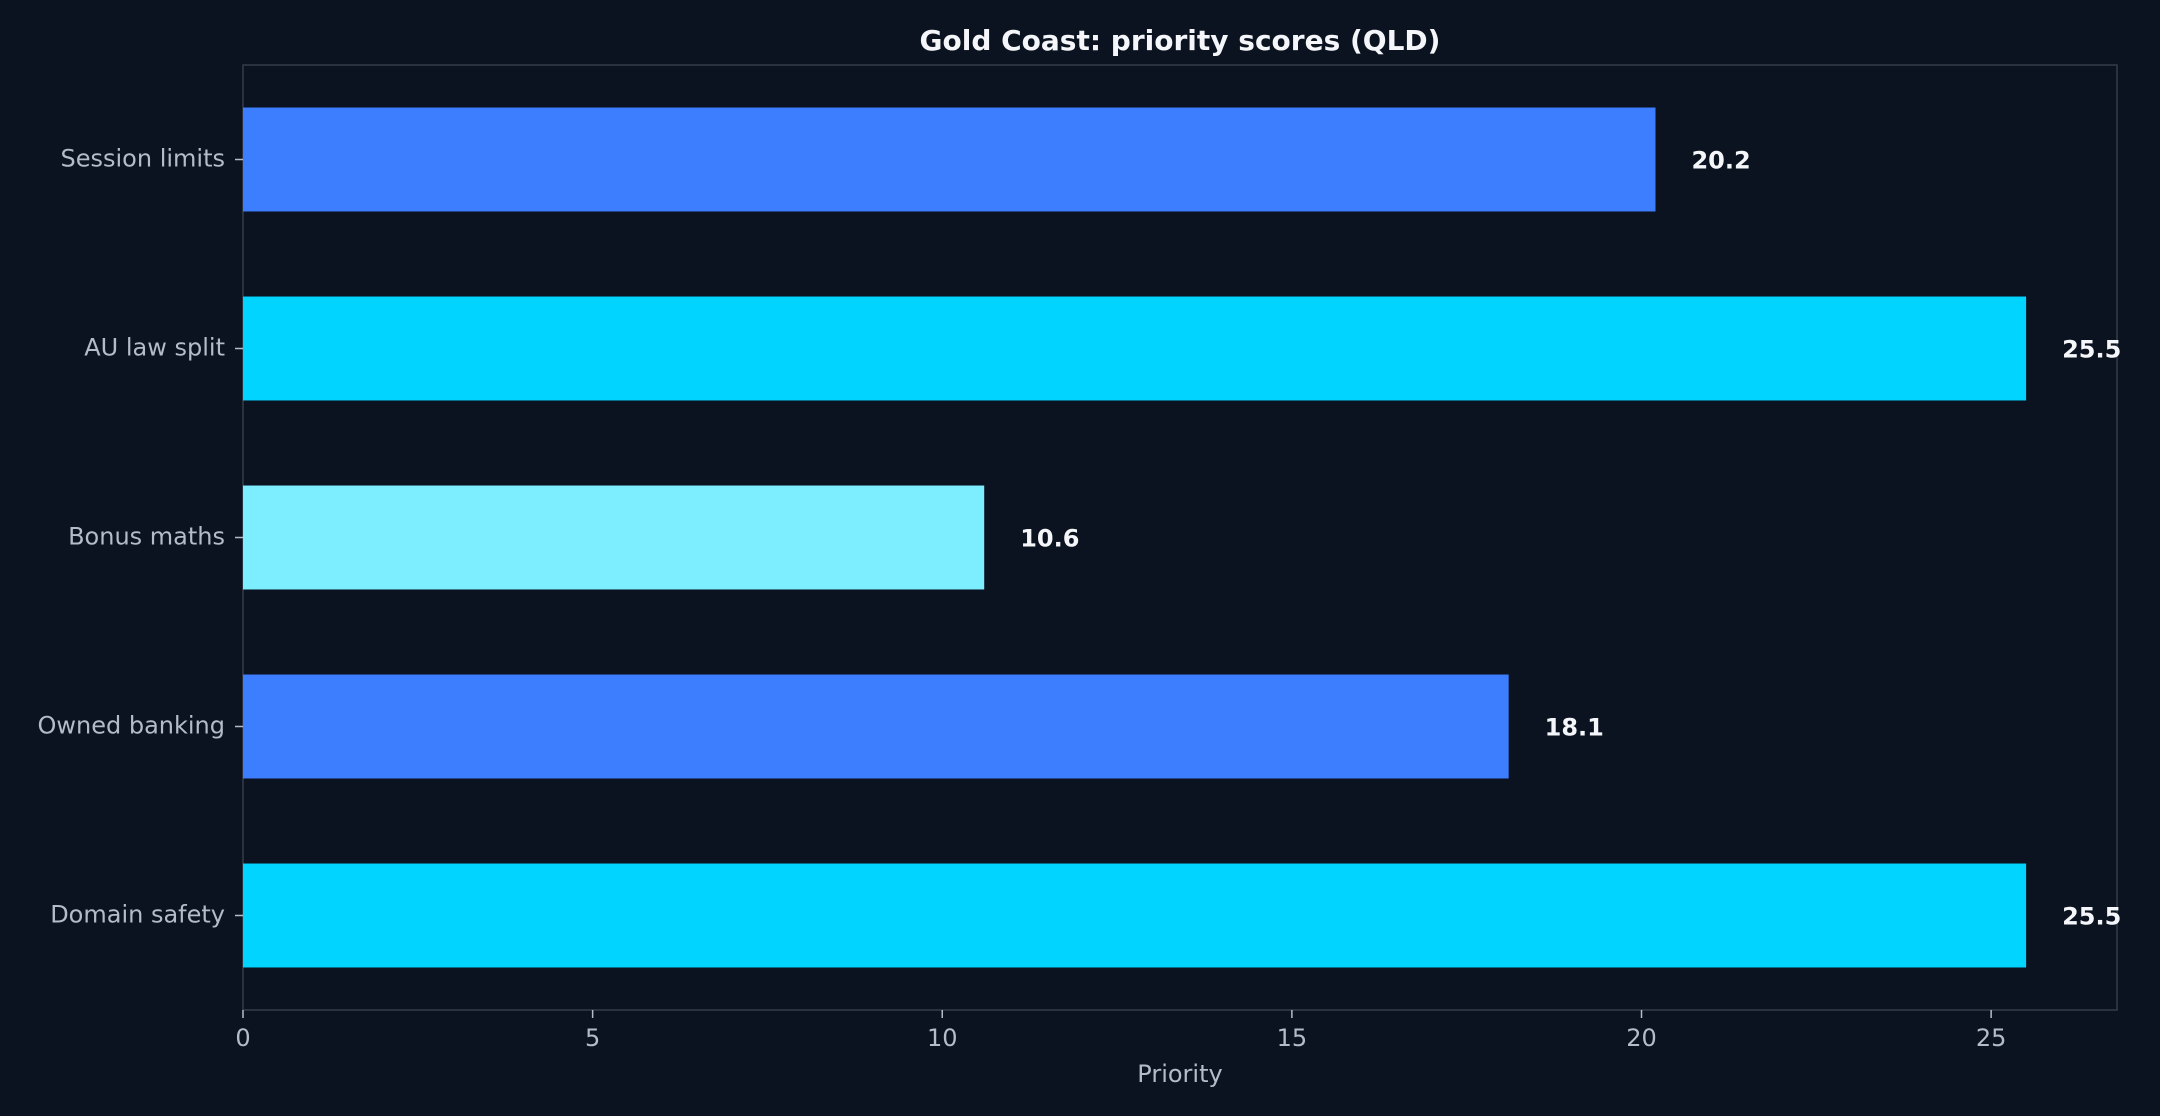 The width and height of the screenshot is (2160, 1116). I want to click on data-label: 18.1, so click(1574, 728).